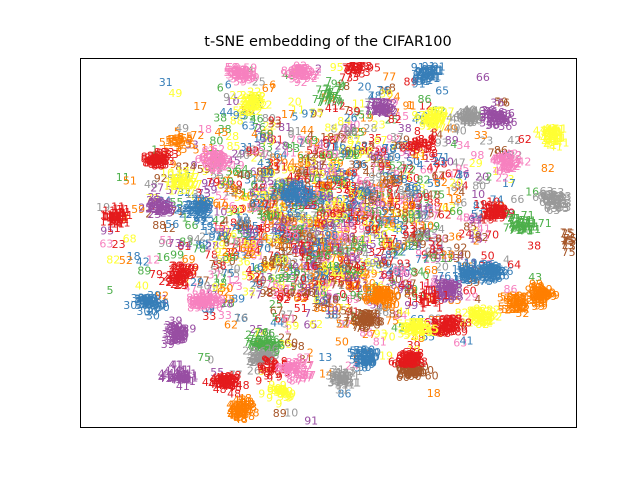  What do you see at coordinates (265, 371) in the screenshot?
I see `point-label: 85` at bounding box center [265, 371].